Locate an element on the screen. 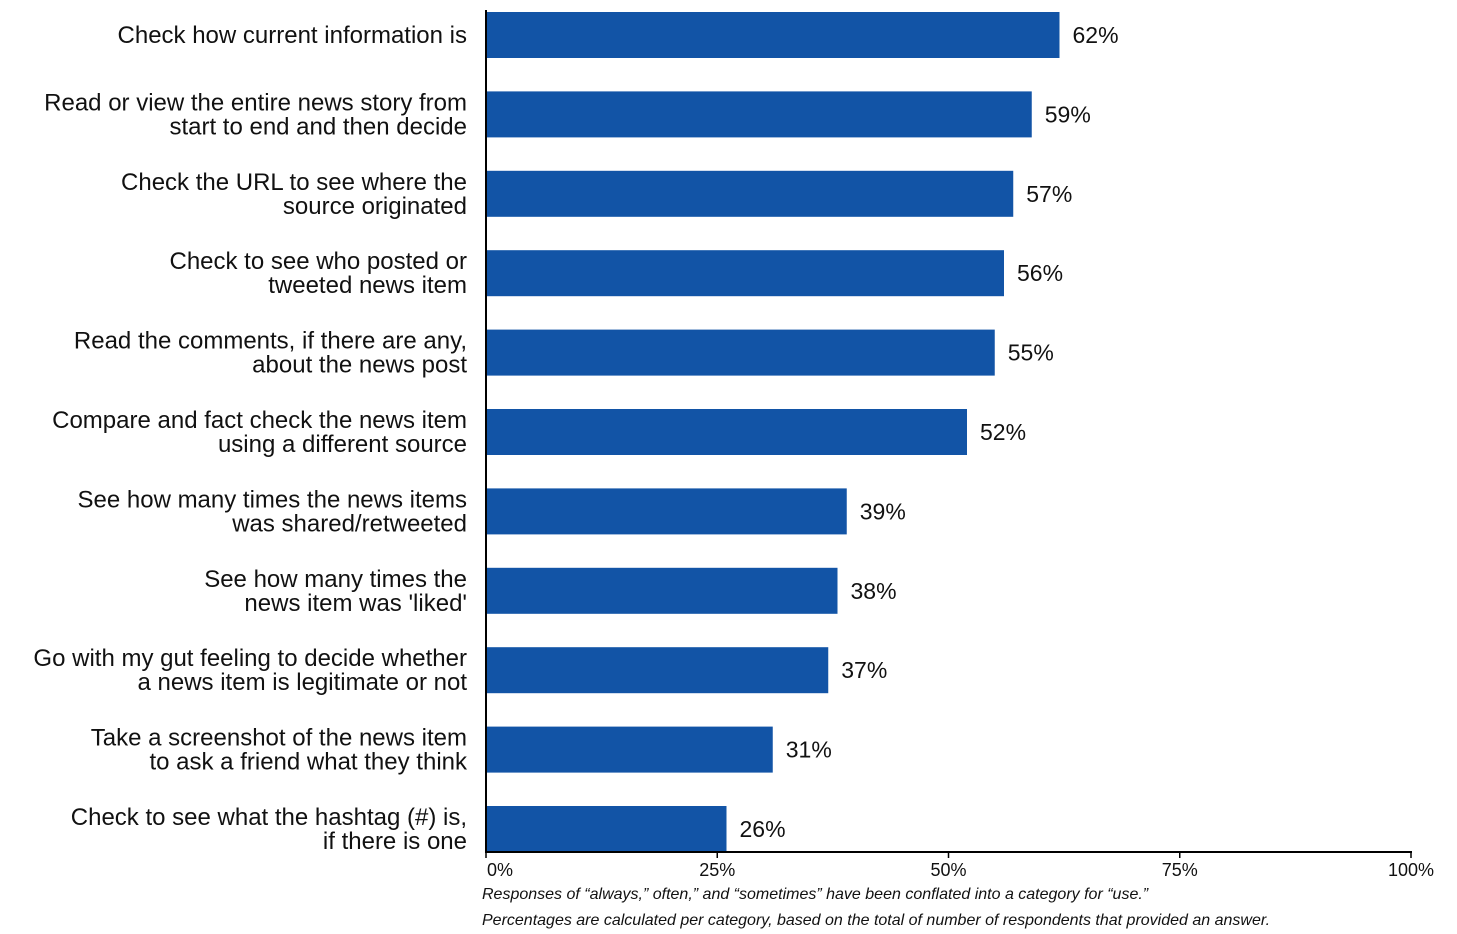  bar-value-label: 55% is located at coordinates (1031, 353).